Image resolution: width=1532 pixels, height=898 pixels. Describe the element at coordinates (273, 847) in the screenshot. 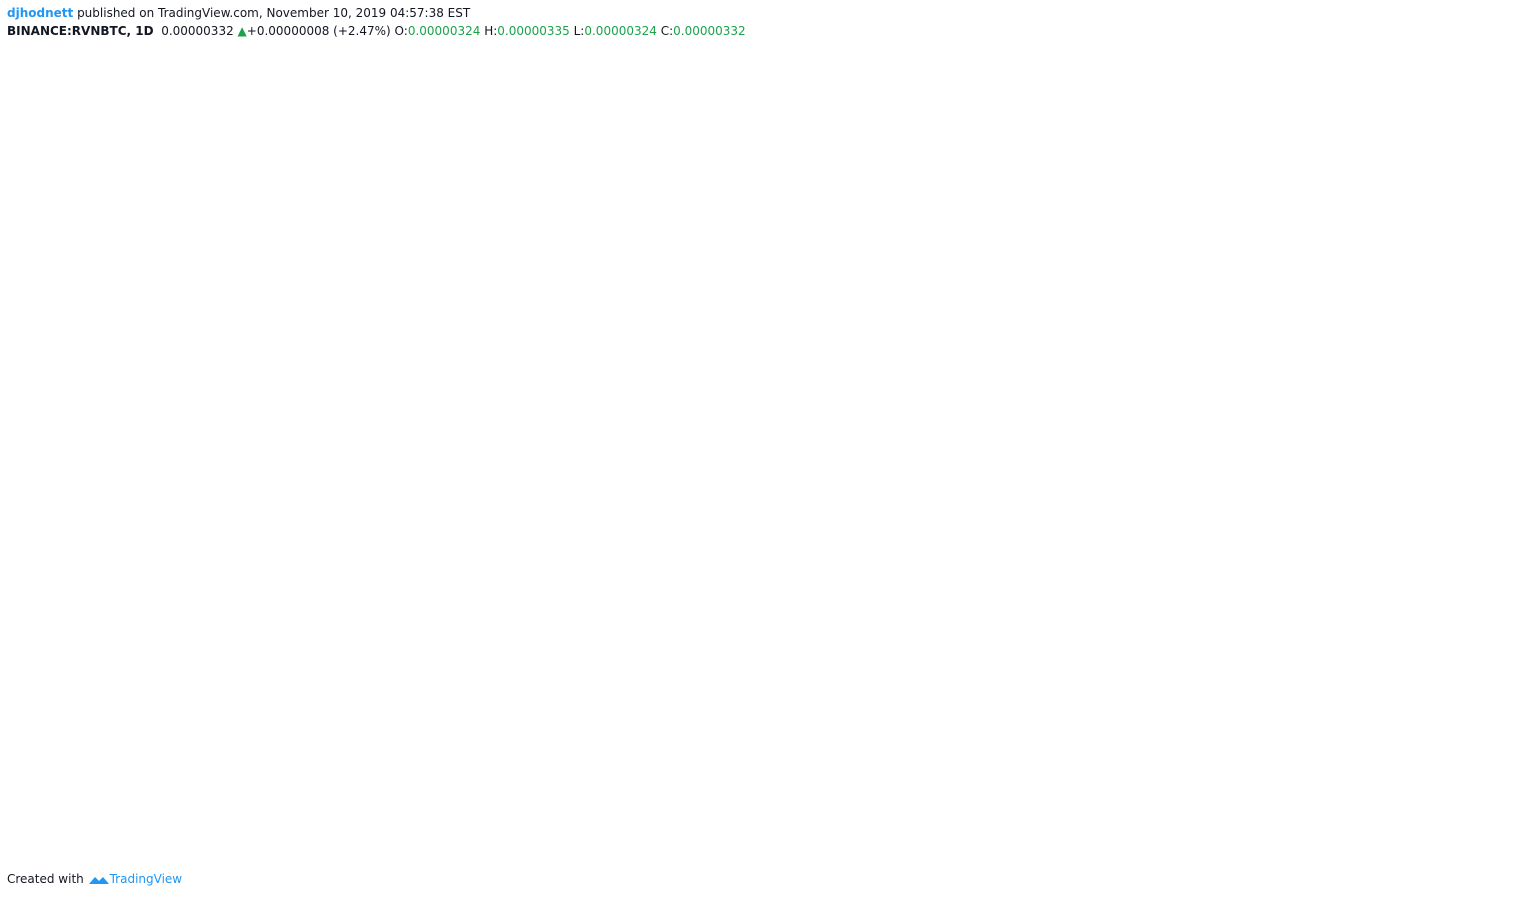

I see `x-tick-label: Nov` at that location.